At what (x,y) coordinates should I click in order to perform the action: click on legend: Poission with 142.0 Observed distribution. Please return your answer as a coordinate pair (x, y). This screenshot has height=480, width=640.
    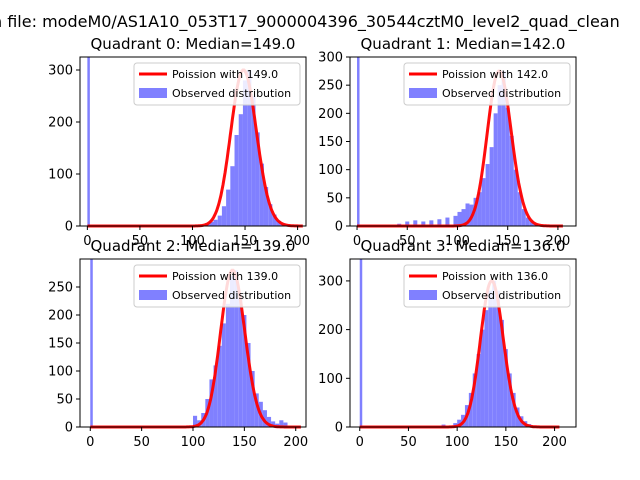
    Looking at the image, I should click on (487, 84).